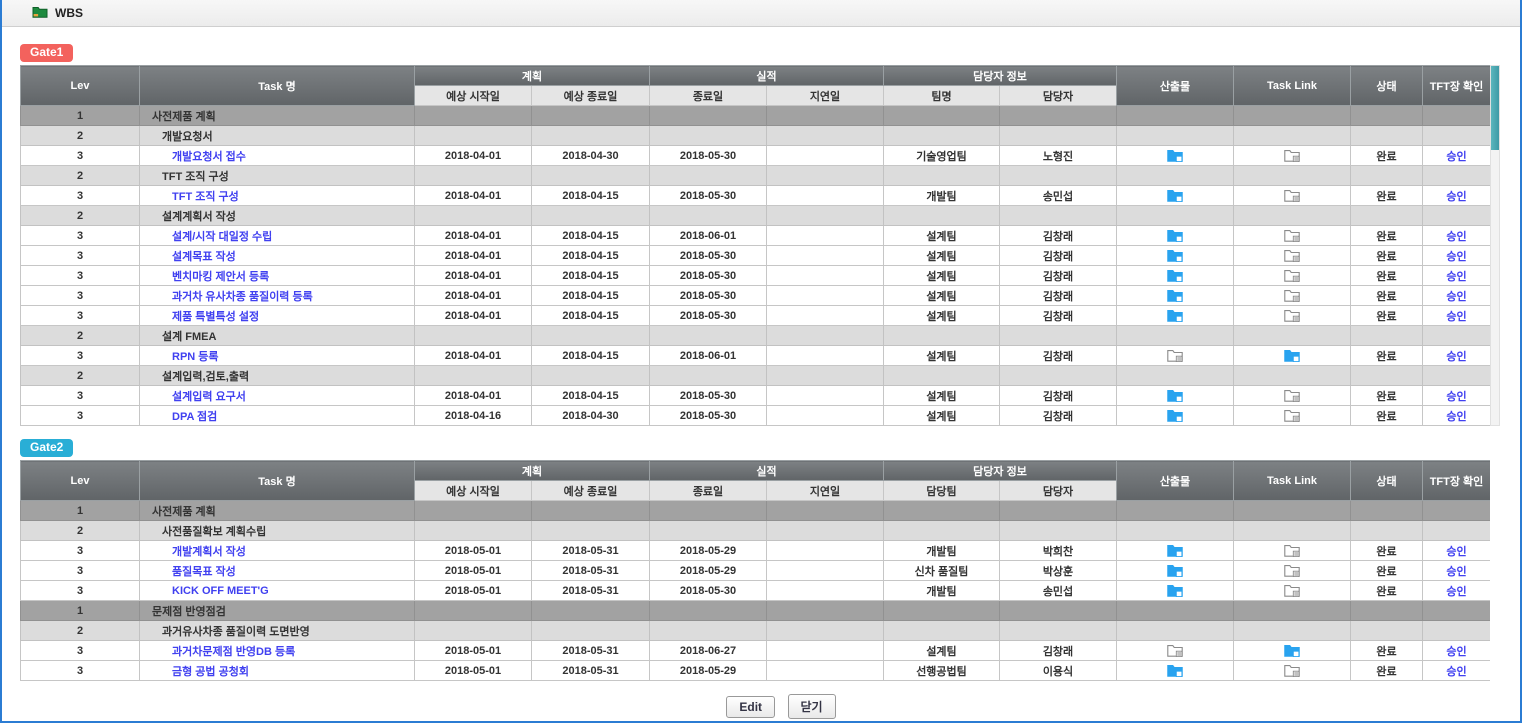 The image size is (1522, 723). Describe the element at coordinates (221, 276) in the screenshot. I see `task-name-link: 벤치마킹 제안서 등록` at that location.